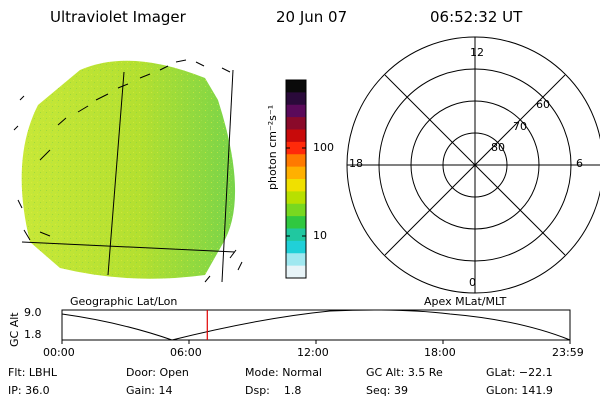  What do you see at coordinates (118, 17) in the screenshot?
I see `instrument-title: Ultraviolet Imager` at bounding box center [118, 17].